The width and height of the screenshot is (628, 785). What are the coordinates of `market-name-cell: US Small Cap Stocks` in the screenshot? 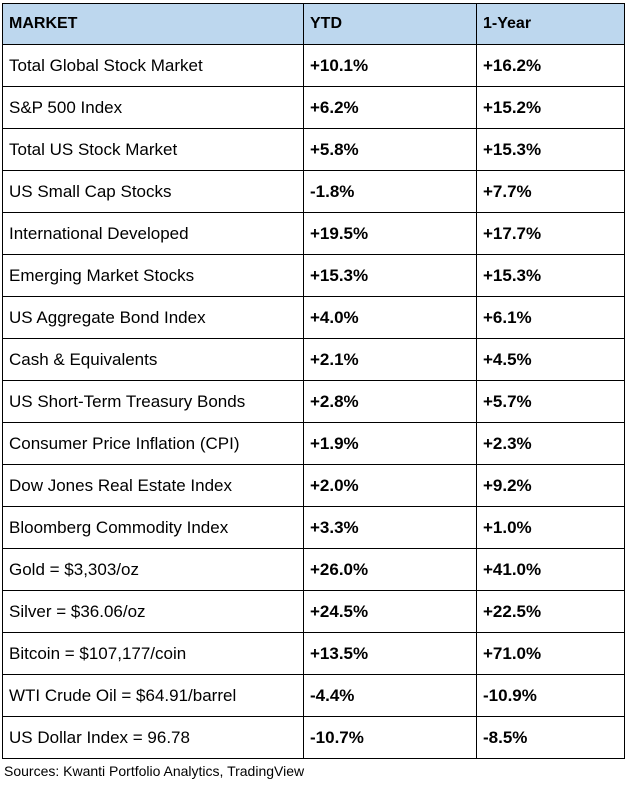 It's located at (153, 191).